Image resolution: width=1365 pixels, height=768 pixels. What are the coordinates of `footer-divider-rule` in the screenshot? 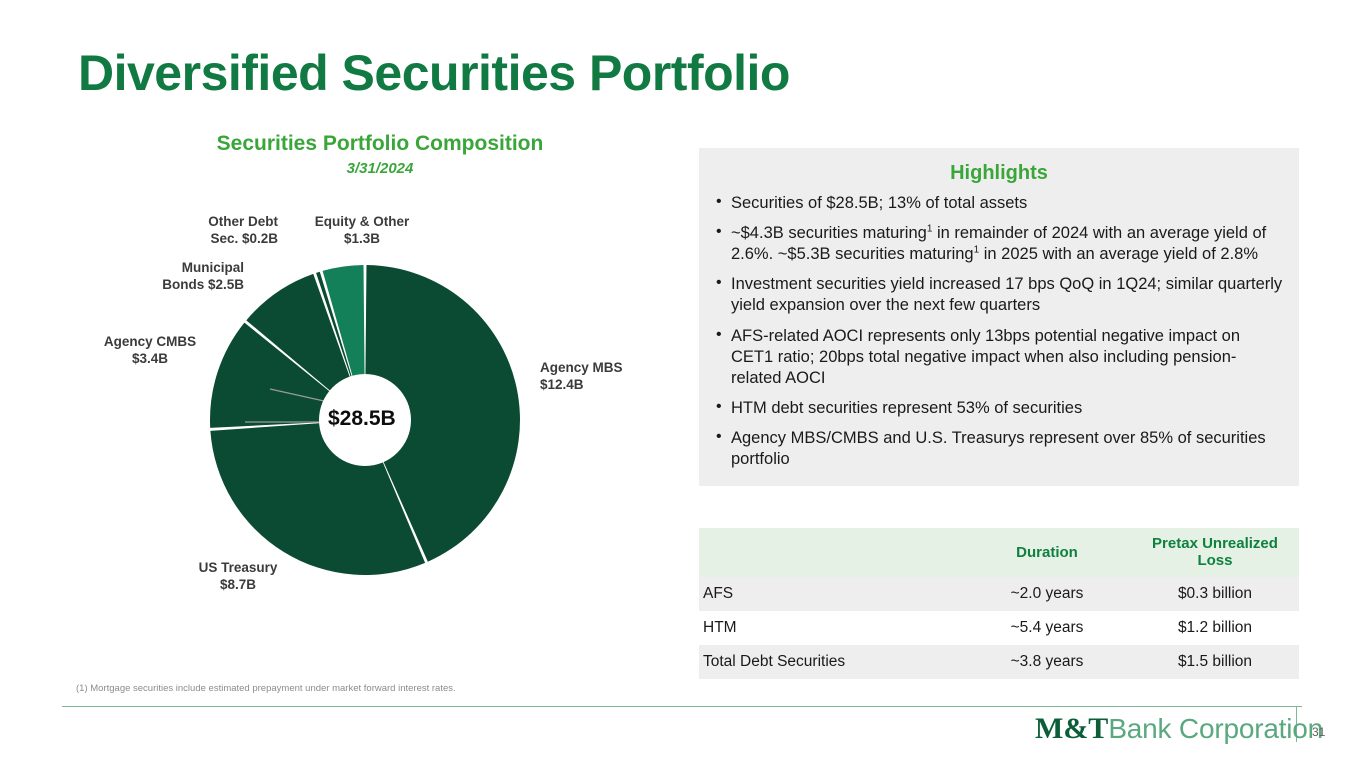 It's located at (682, 706).